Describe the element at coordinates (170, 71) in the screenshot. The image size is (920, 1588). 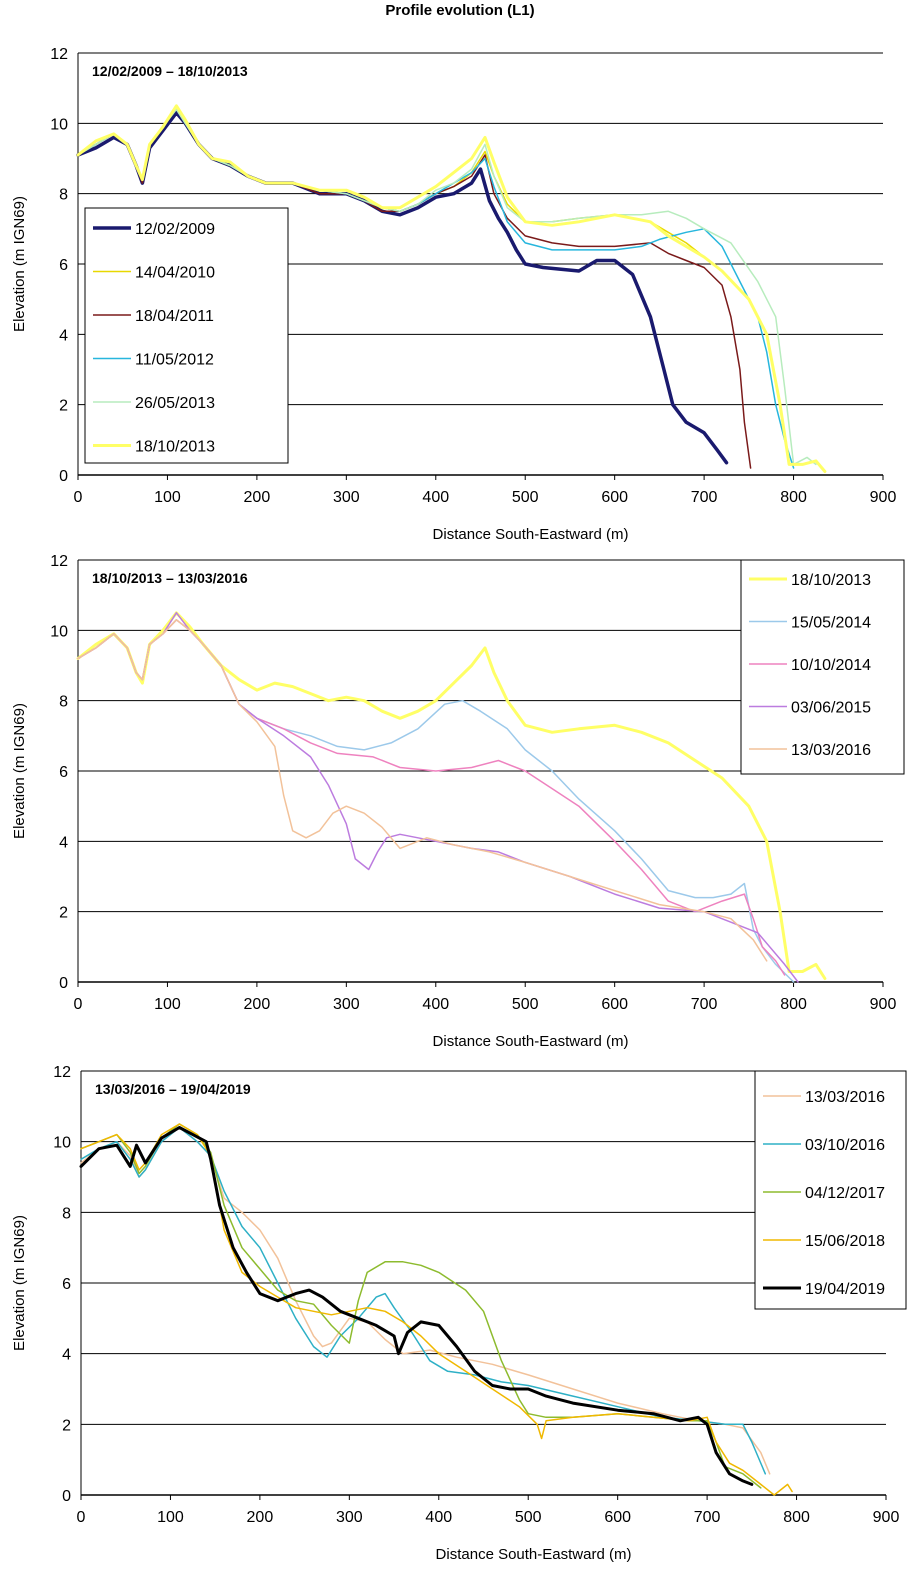
I see `period-label: 12/02/2009 – 18/10/2013` at that location.